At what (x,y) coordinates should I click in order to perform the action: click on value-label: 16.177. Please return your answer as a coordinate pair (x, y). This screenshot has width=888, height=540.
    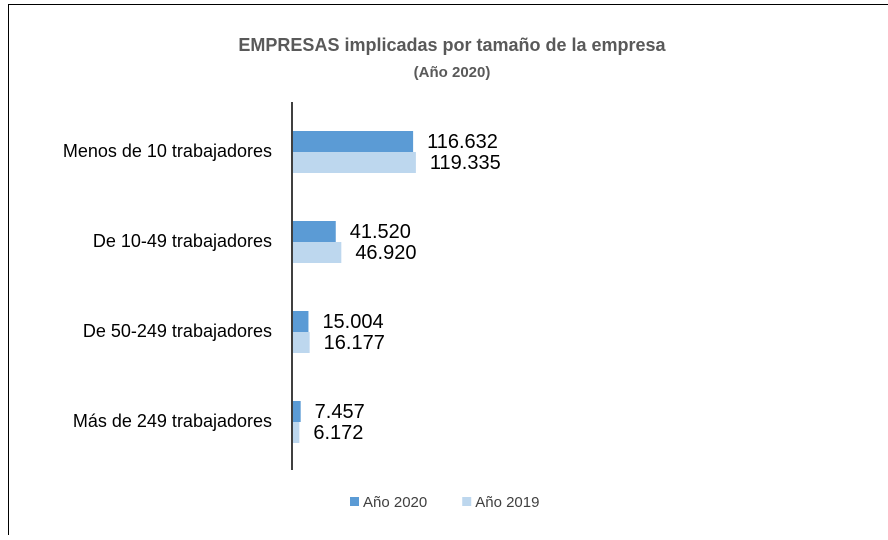
    Looking at the image, I should click on (354, 343).